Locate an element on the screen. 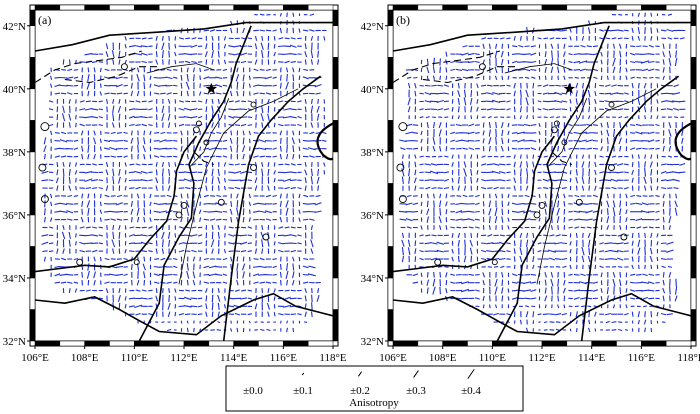 Image resolution: width=700 pixels, height=414 pixels. dashed-boundary is located at coordinates (446, 66).